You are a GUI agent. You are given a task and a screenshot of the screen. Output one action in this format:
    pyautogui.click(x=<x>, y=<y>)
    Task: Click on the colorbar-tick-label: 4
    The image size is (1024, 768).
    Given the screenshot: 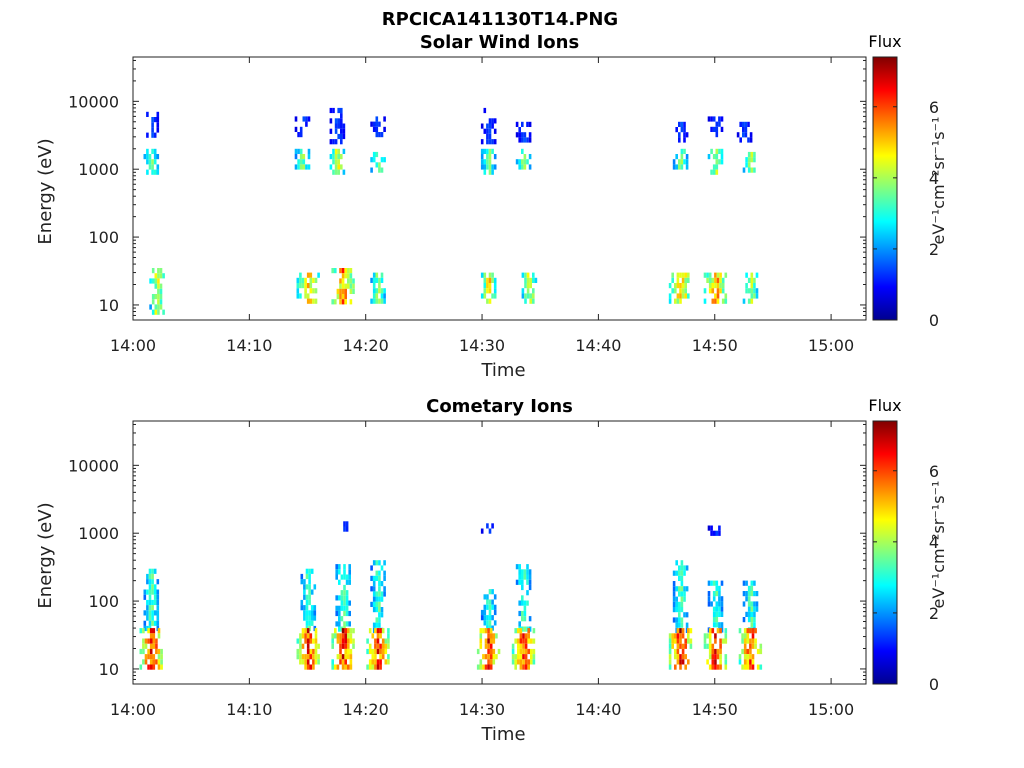 What is the action you would take?
    pyautogui.click(x=934, y=178)
    